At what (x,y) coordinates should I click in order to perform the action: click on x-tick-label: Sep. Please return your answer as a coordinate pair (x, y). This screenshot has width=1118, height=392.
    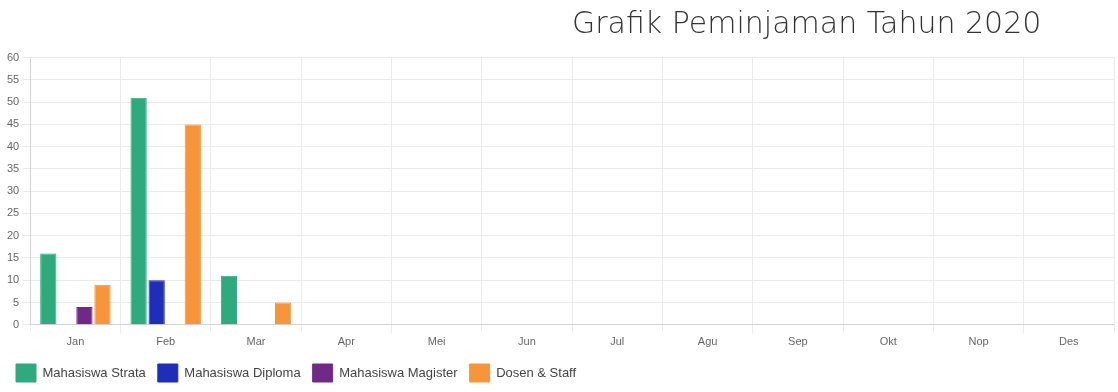
    Looking at the image, I should click on (798, 341).